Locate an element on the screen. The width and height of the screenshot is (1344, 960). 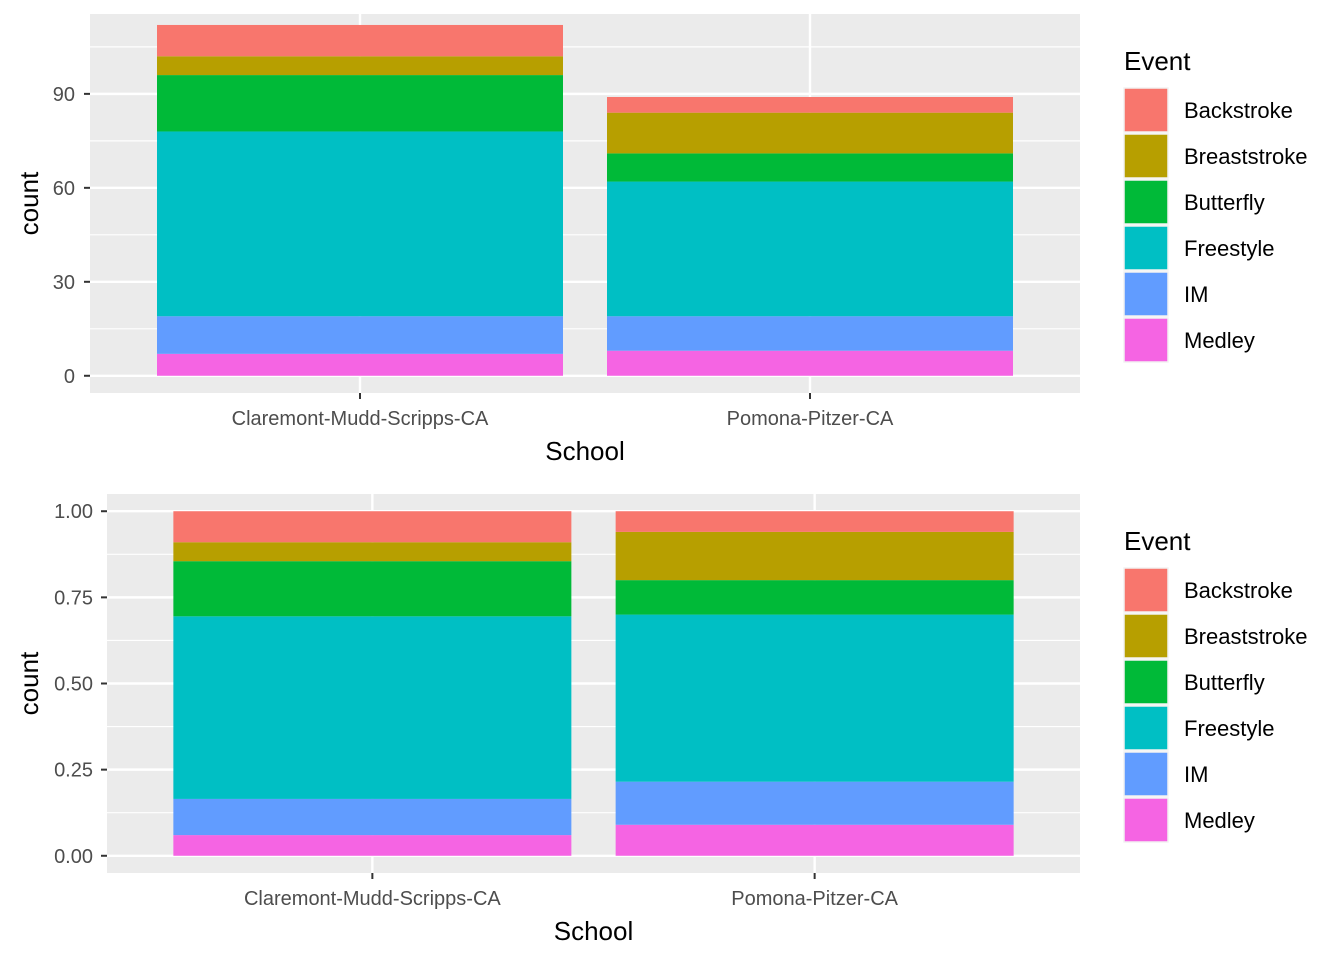
y-tick-label: 1.00 is located at coordinates (73, 512).